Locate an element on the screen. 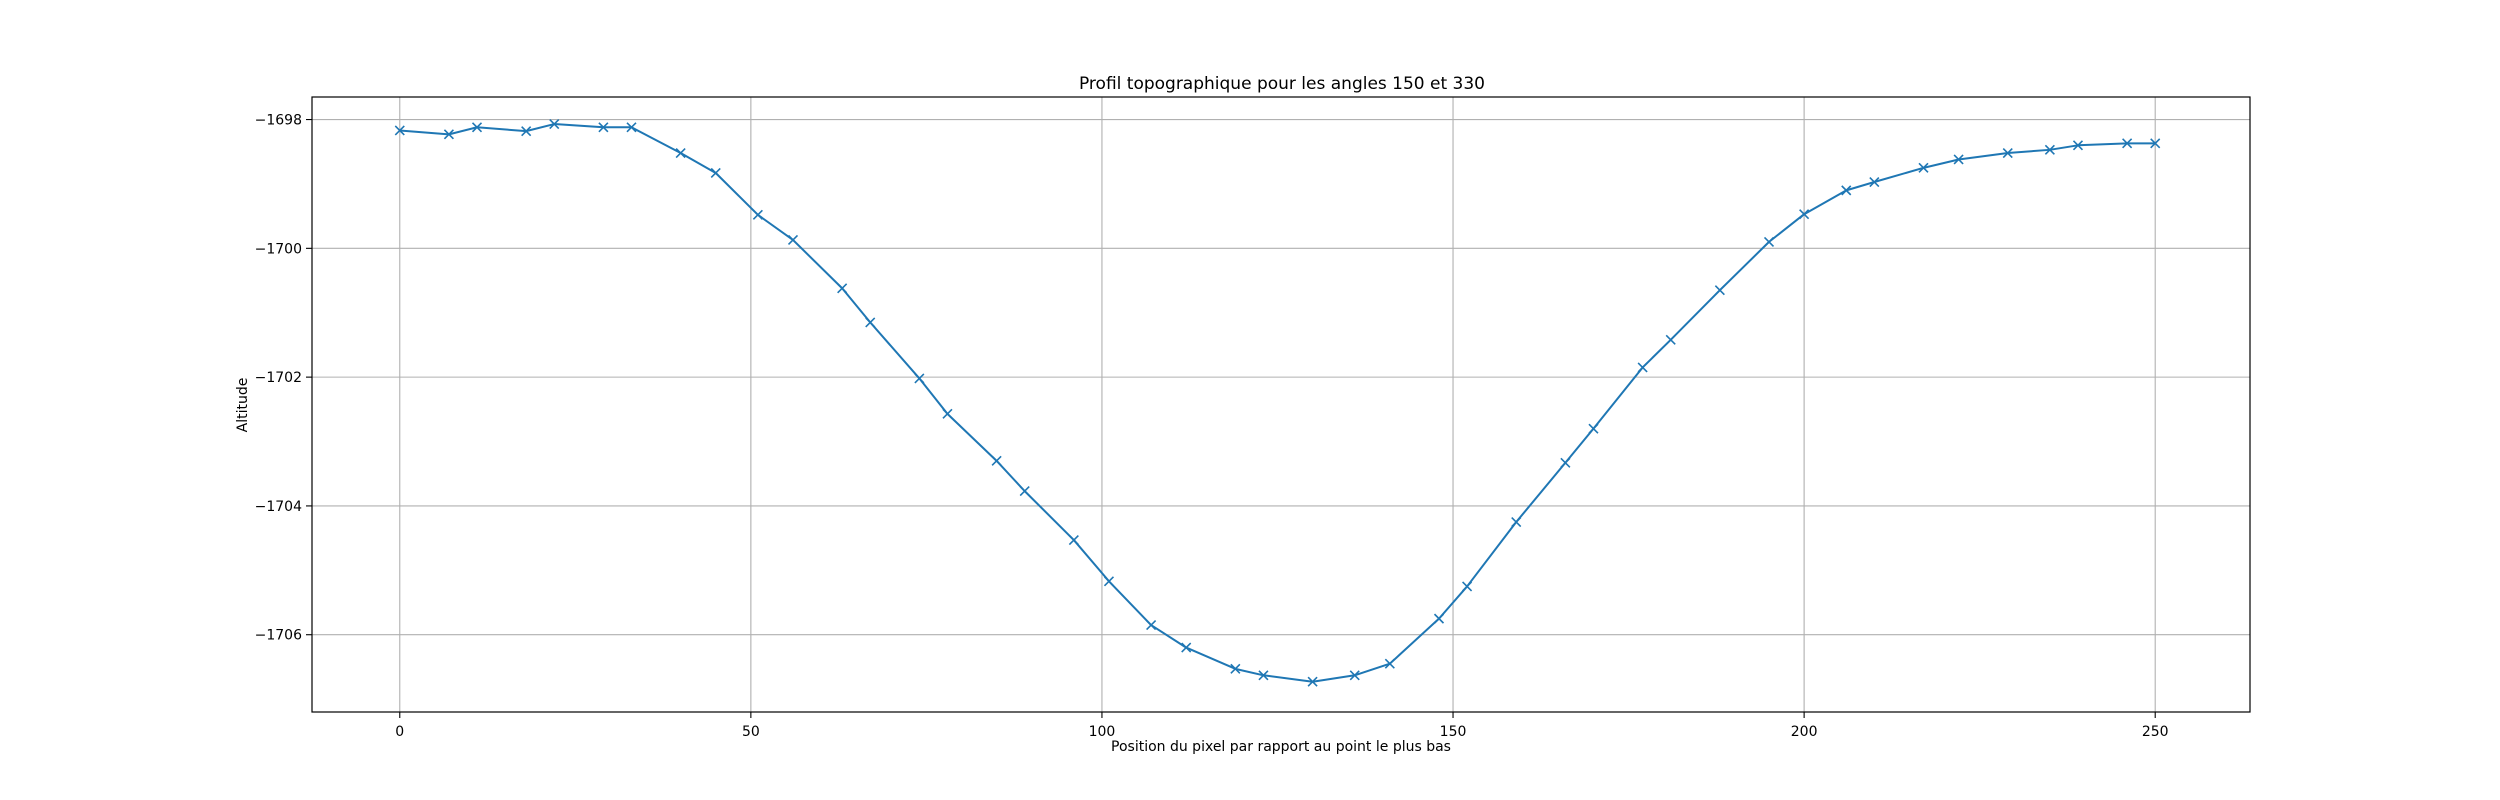  x-tick-label: 250 is located at coordinates (2155, 732).